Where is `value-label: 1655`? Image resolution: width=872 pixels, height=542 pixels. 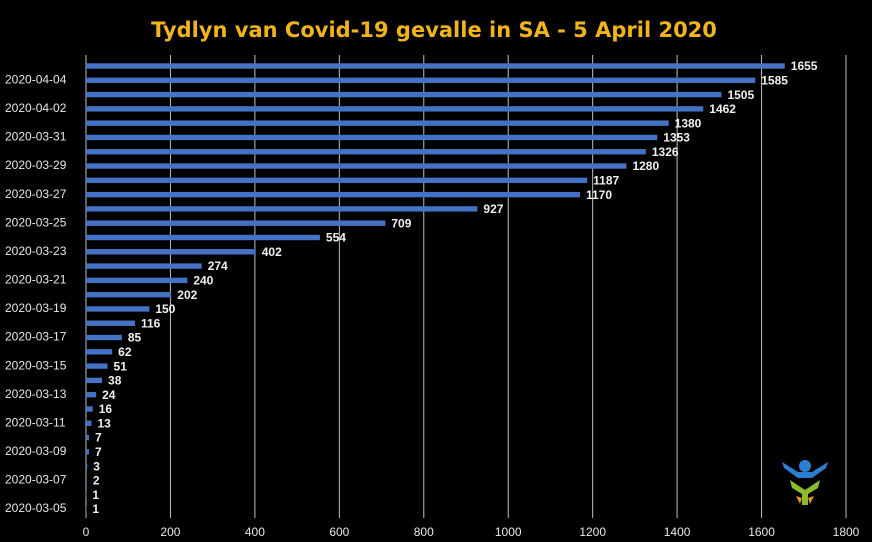
value-label: 1655 is located at coordinates (804, 66).